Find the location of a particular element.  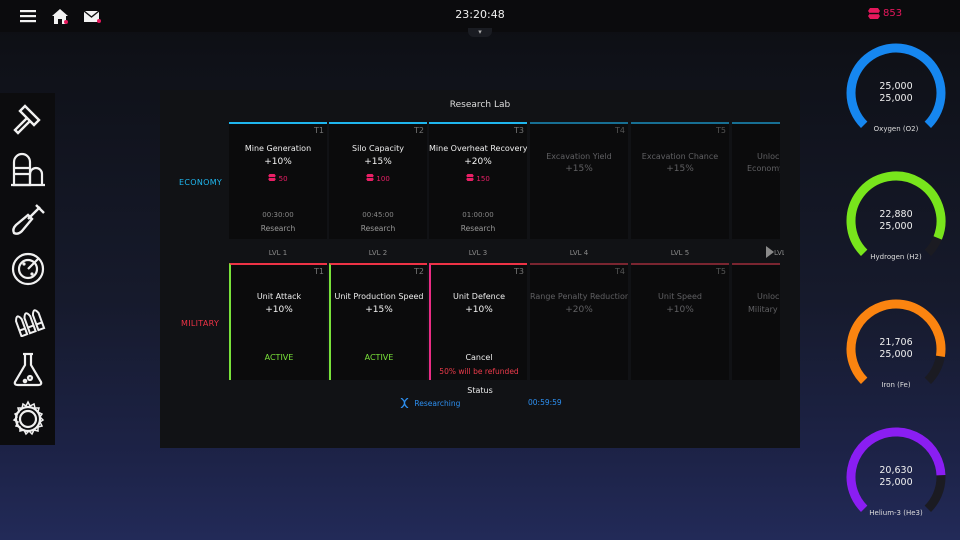

sidebar-item-settings is located at coordinates (28, 419).